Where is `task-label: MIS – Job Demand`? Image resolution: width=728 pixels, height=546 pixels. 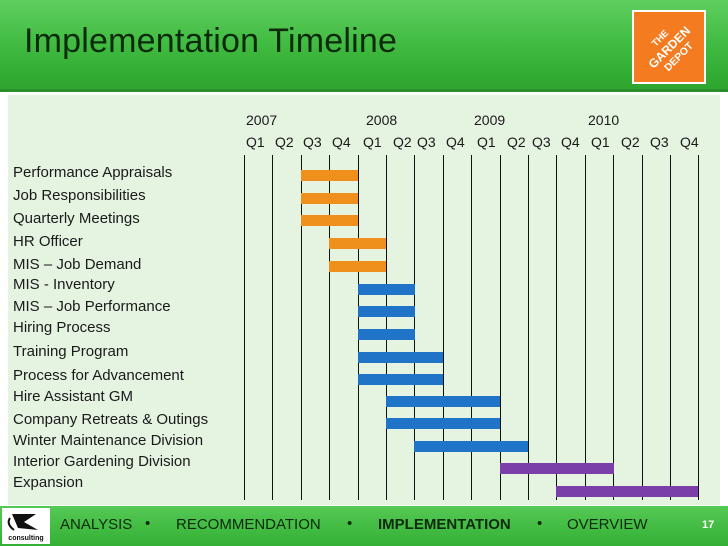
task-label: MIS – Job Demand is located at coordinates (77, 264).